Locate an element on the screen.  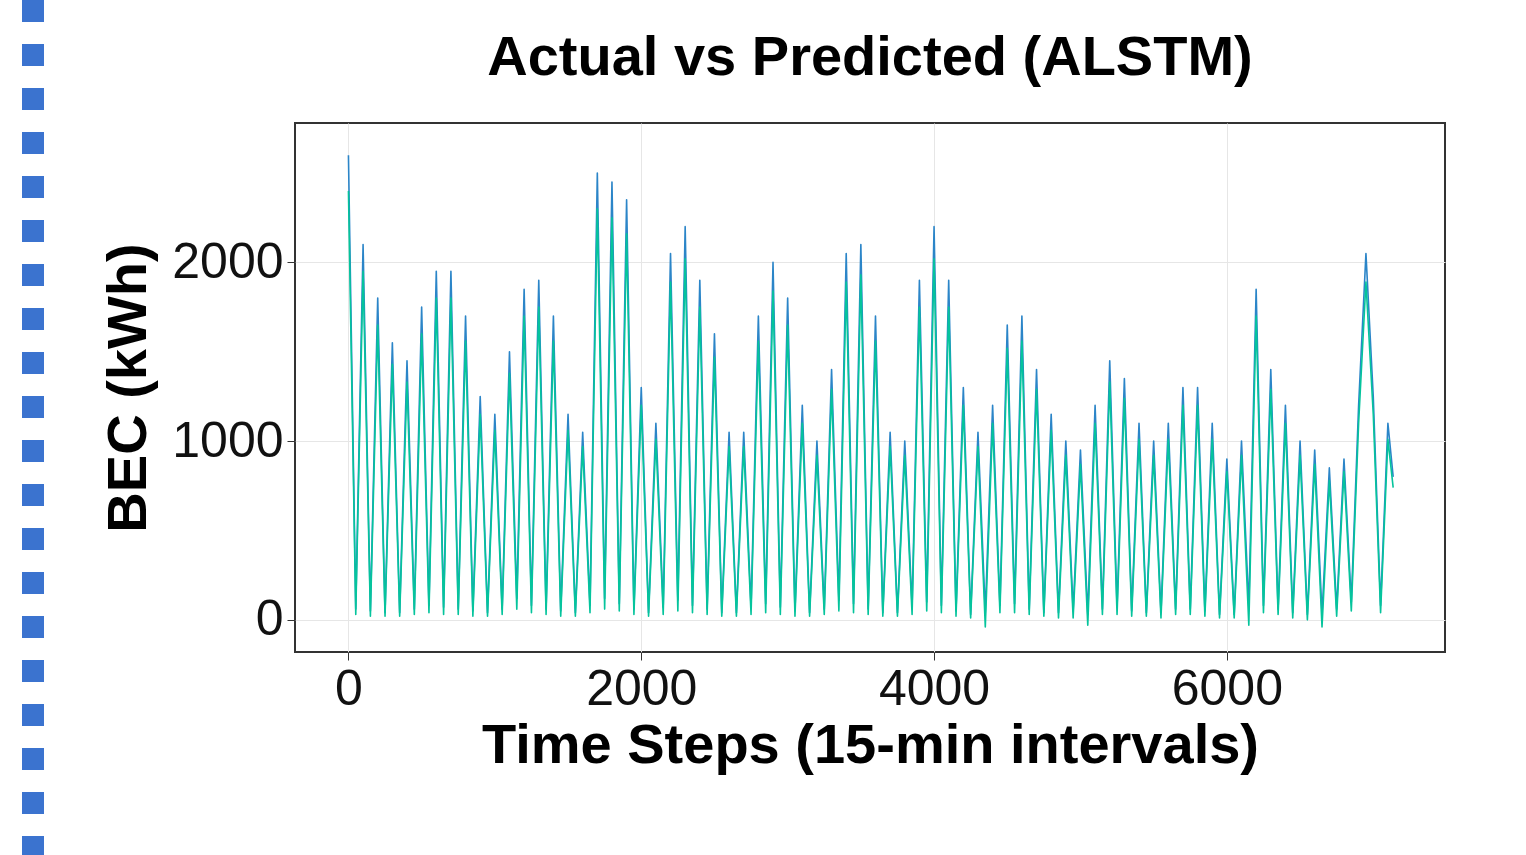
y-tick-label: 1000 is located at coordinates (228, 439).